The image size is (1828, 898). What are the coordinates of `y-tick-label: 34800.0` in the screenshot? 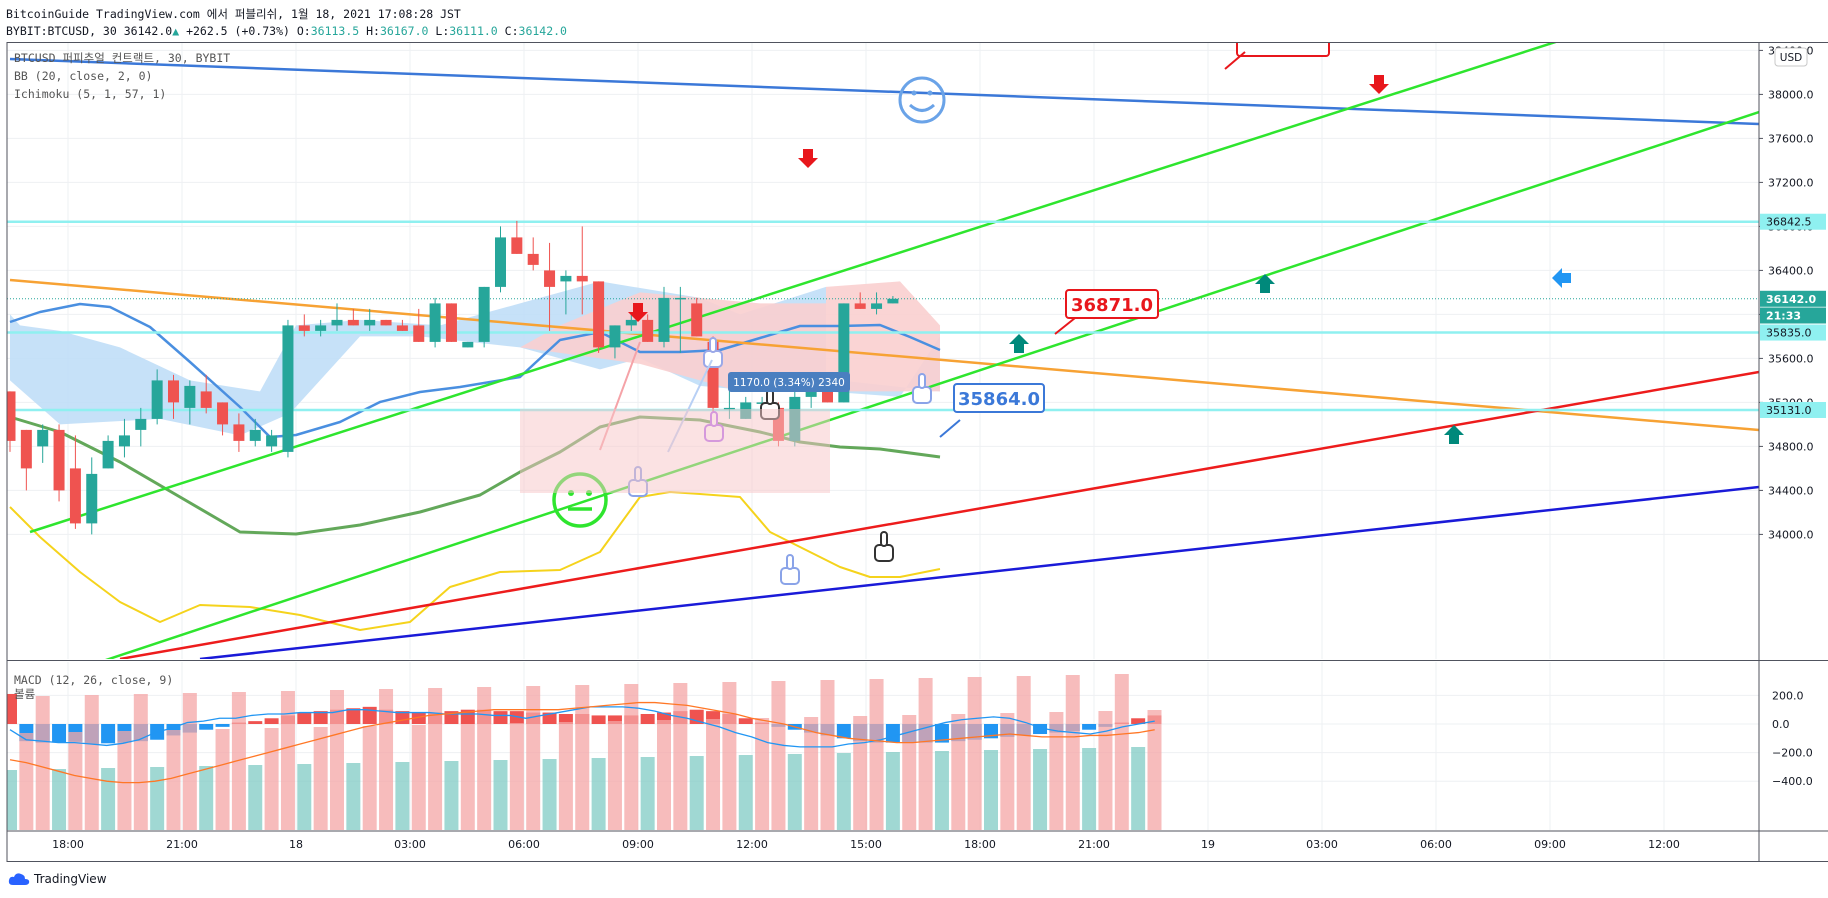 It's located at (1791, 446).